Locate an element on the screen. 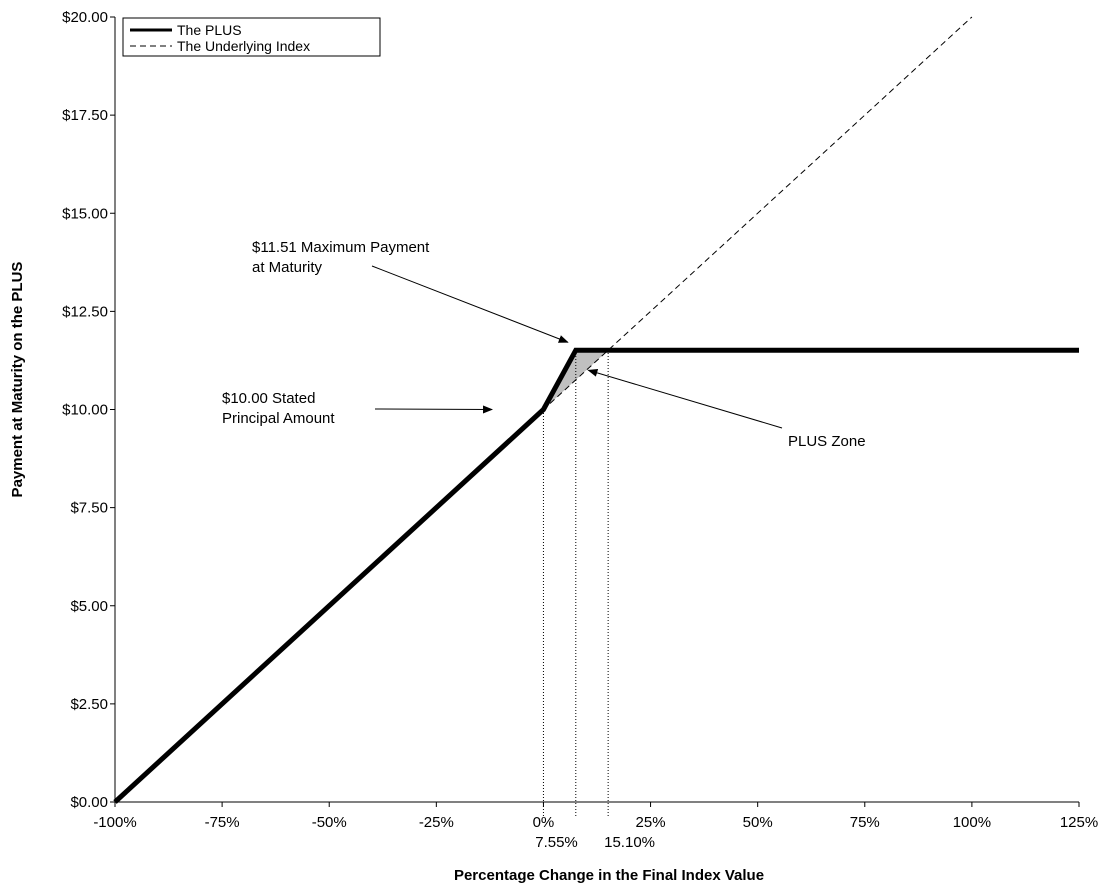 Image resolution: width=1105 pixels, height=884 pixels. x-tick-label: -25% is located at coordinates (436, 822).